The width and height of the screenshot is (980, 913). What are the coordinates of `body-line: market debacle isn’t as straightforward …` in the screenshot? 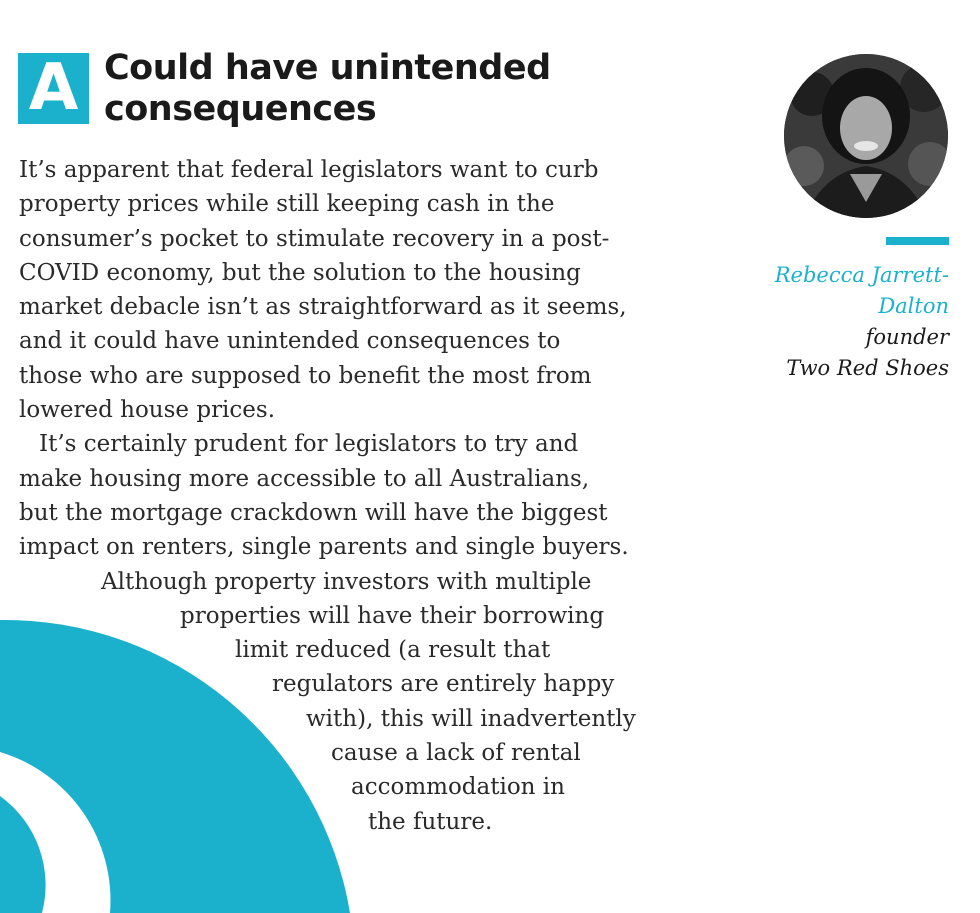 It's located at (323, 307).